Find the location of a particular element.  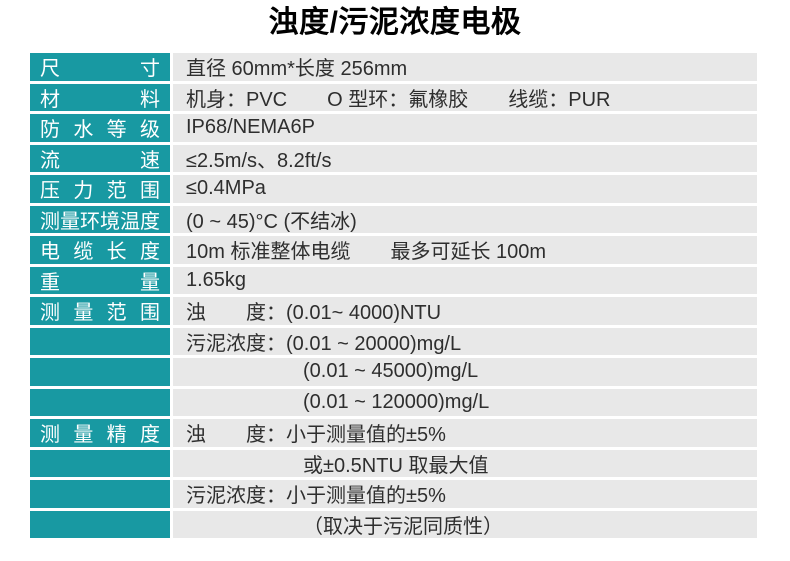

spec-label: 材料 is located at coordinates (100, 97).